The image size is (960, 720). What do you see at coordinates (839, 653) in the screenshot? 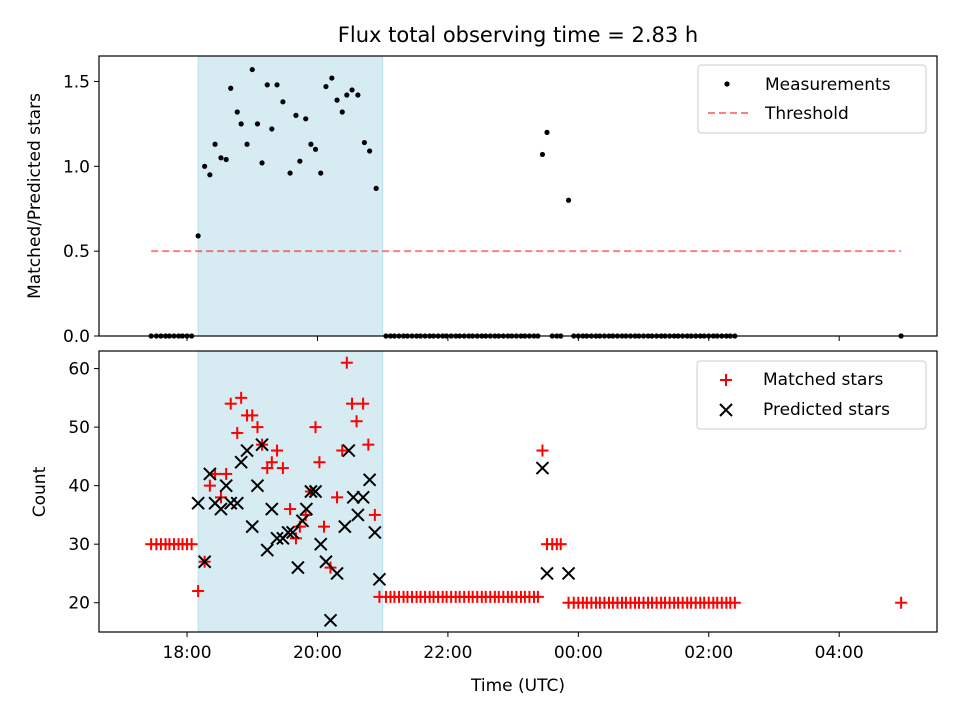
I see `x-tick-label: 04:00` at bounding box center [839, 653].